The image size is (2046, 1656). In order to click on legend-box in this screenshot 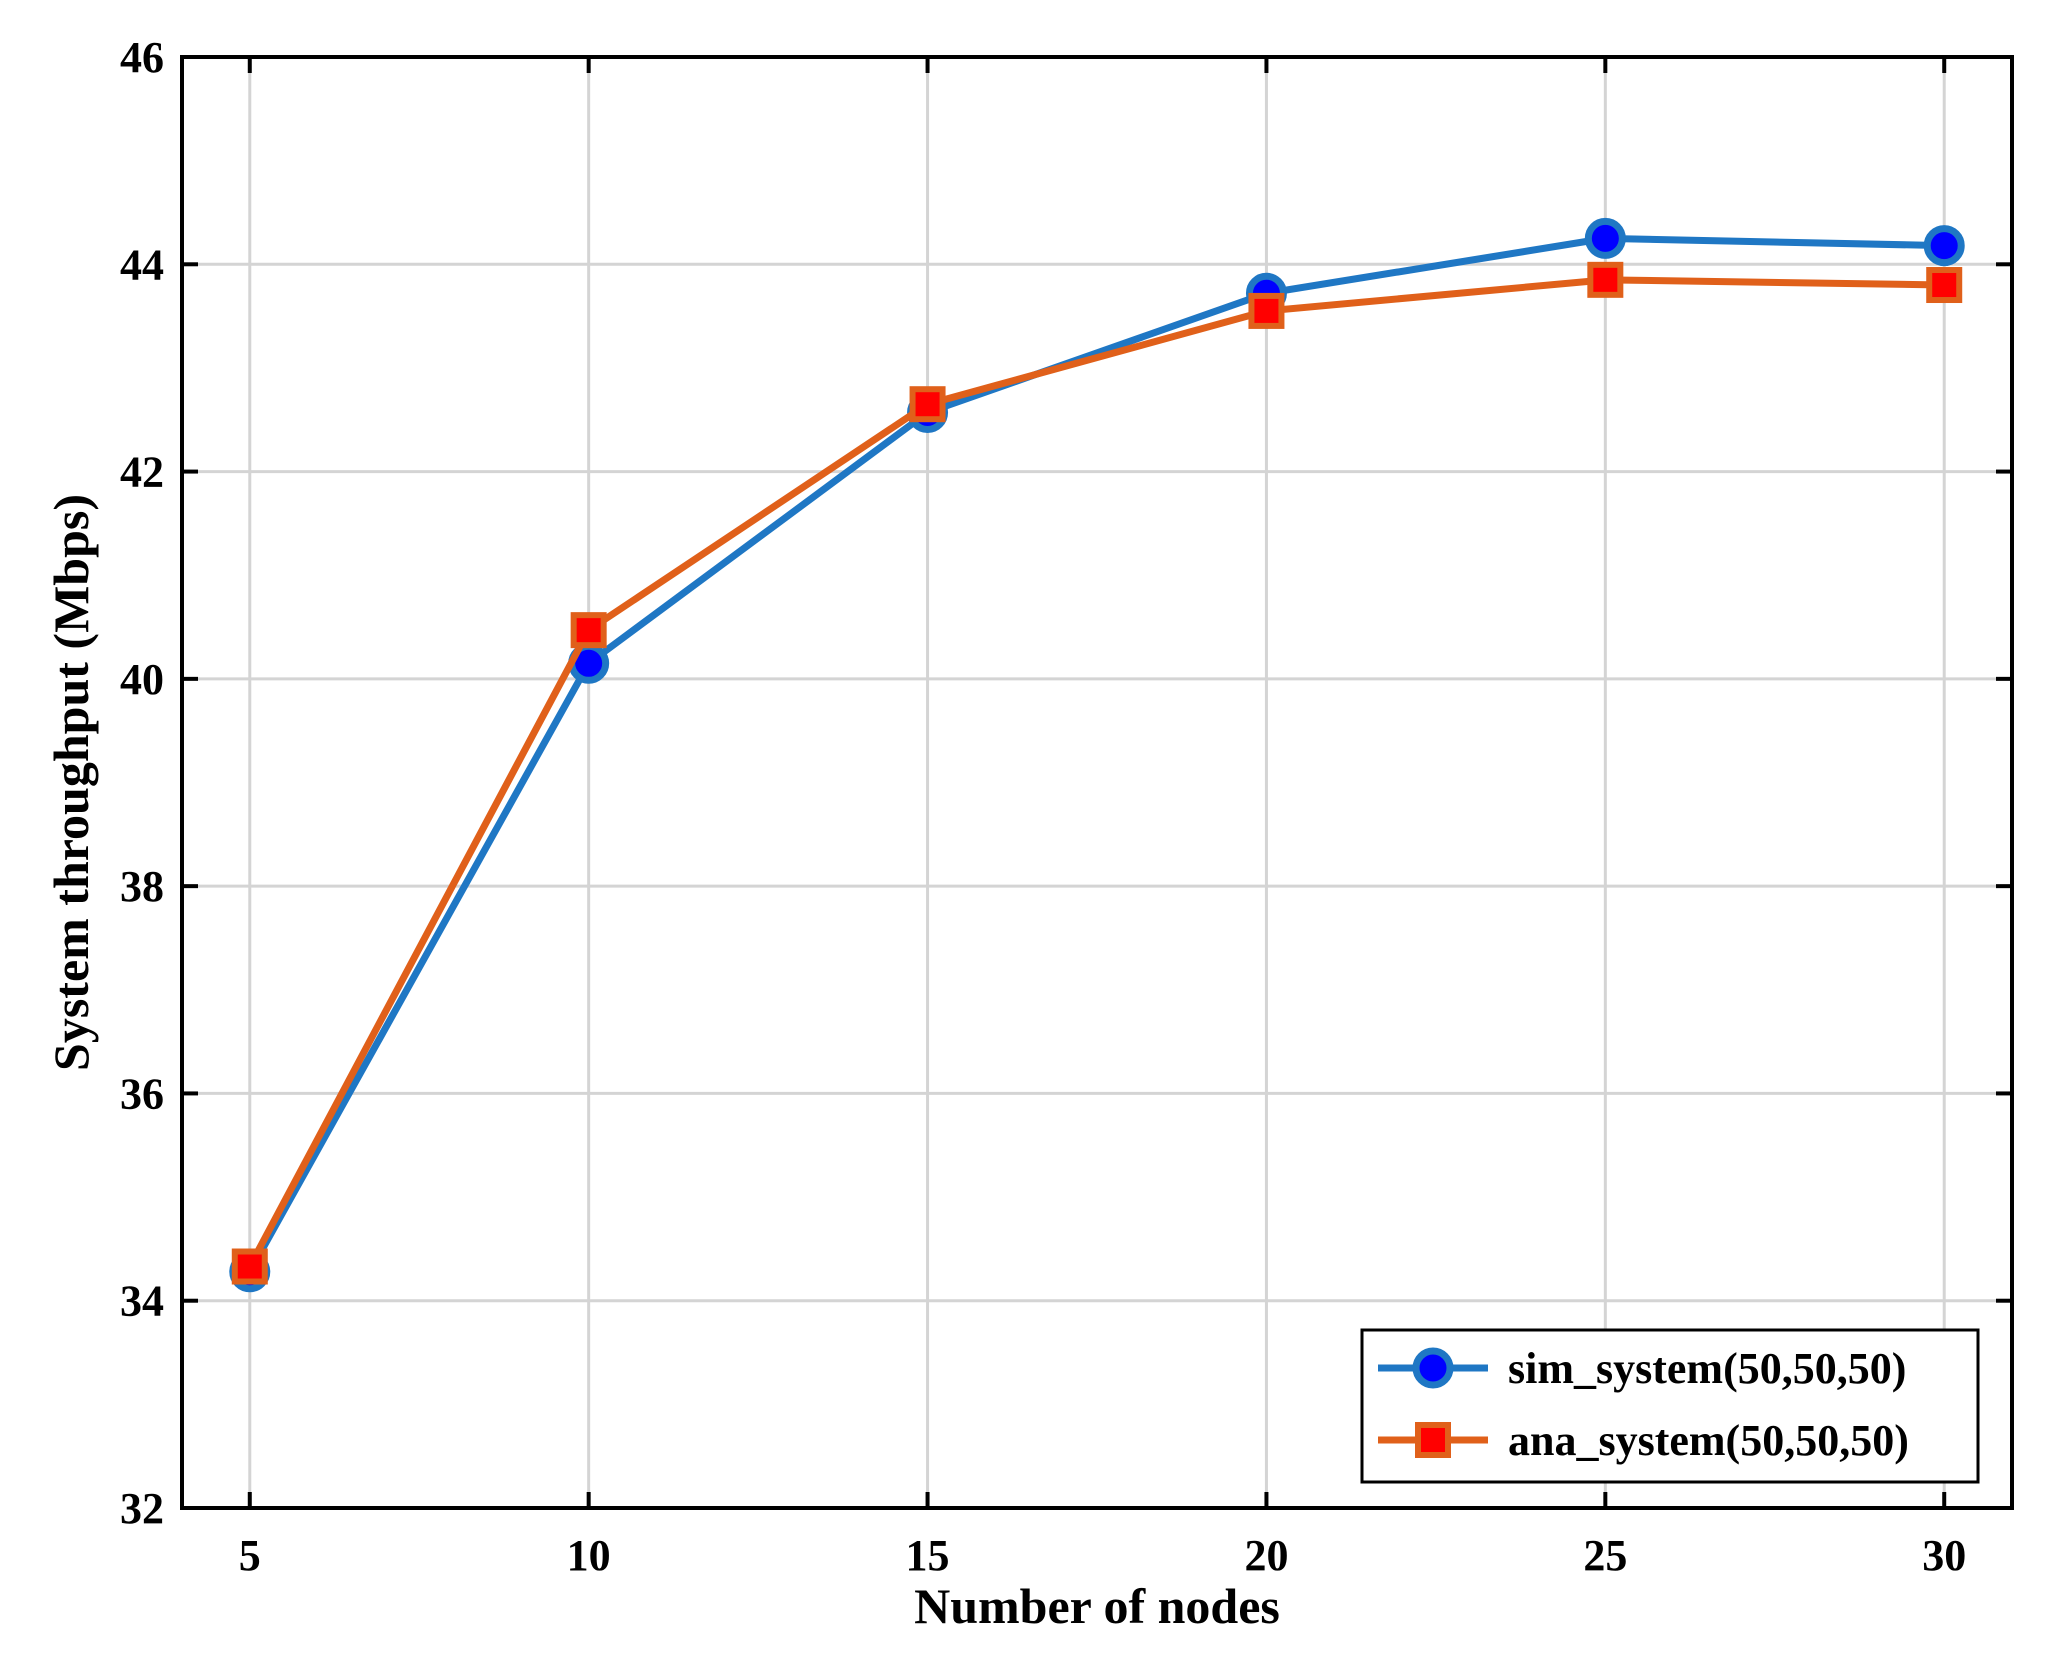, I will do `click(1670, 1406)`.